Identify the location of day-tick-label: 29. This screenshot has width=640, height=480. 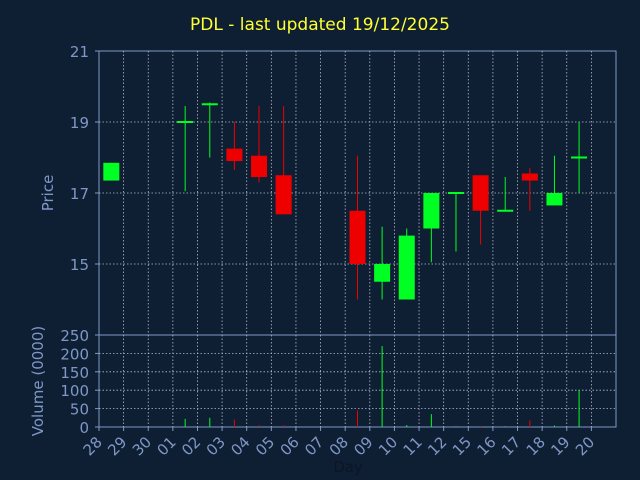
(117, 446).